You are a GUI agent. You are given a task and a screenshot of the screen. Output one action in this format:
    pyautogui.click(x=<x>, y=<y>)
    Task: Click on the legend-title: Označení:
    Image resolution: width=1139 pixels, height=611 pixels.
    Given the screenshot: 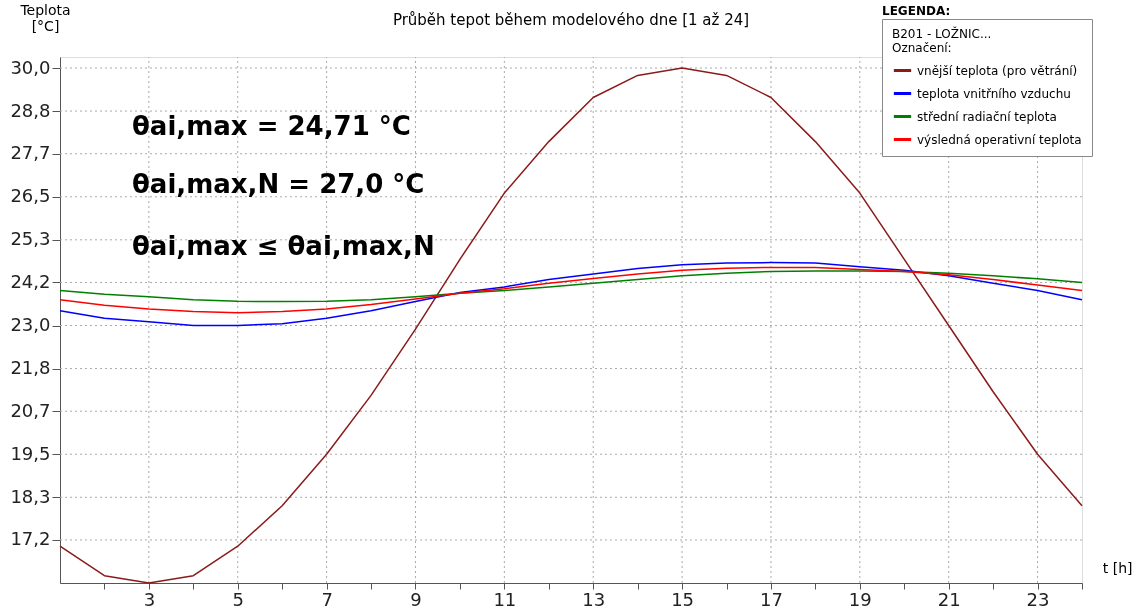 What is the action you would take?
    pyautogui.click(x=922, y=48)
    